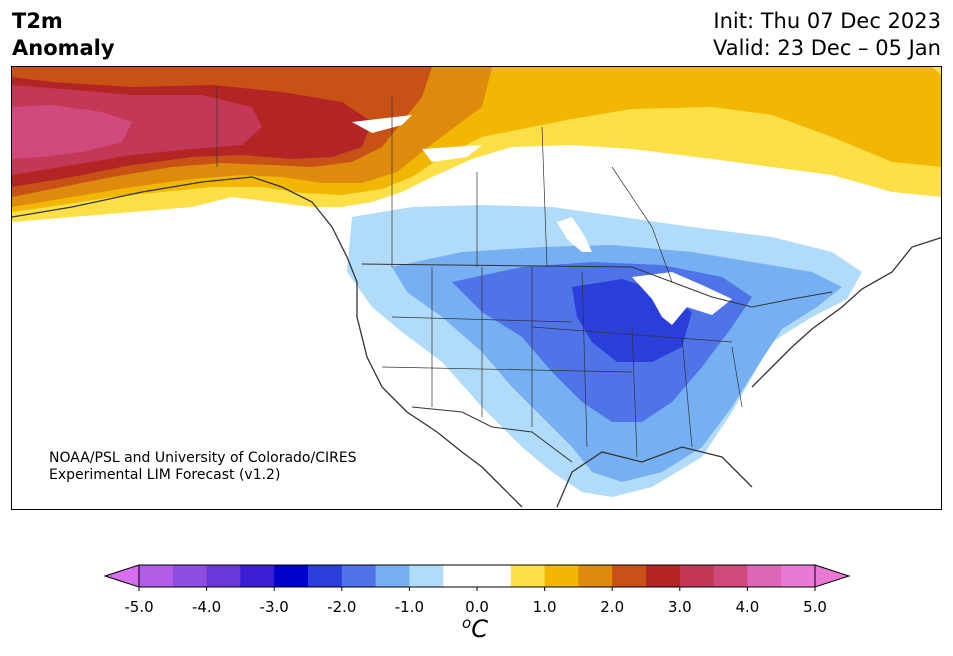 The image size is (953, 656). Describe the element at coordinates (827, 21) in the screenshot. I see `init-date: Init: Thu 07 Dec 2023` at that location.